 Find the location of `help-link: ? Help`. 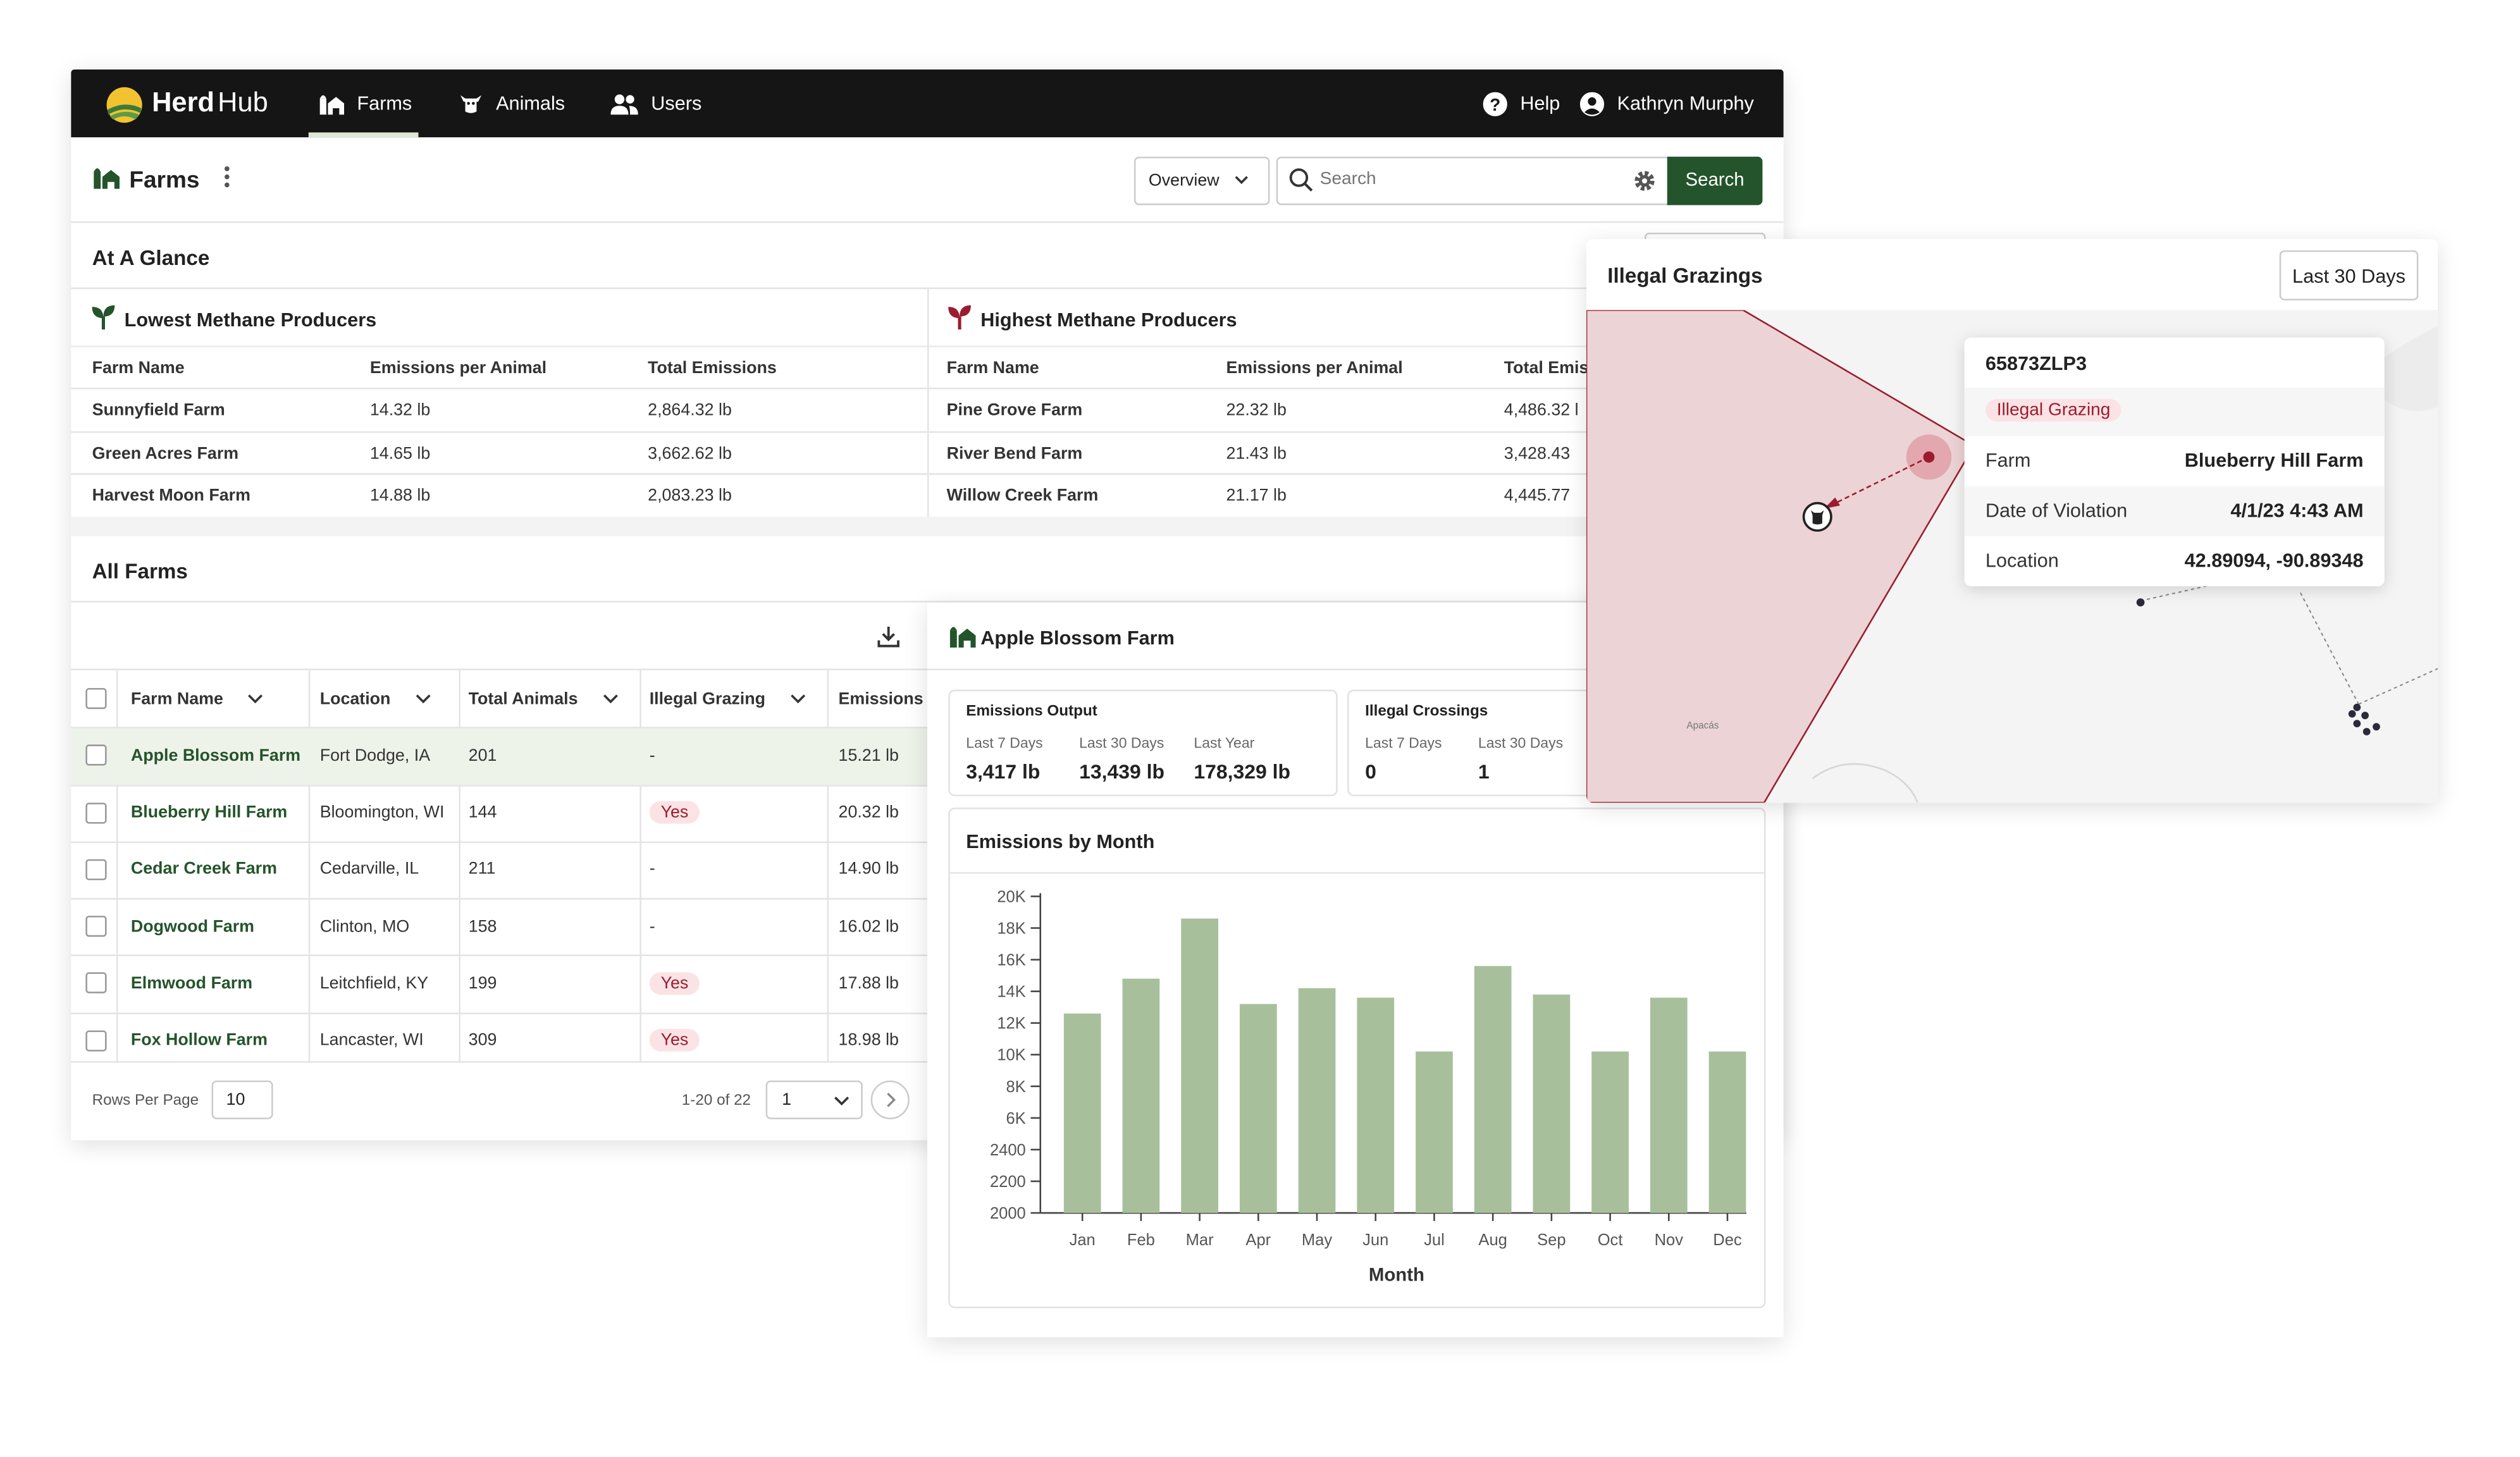

help-link: ? Help is located at coordinates (1521, 103).